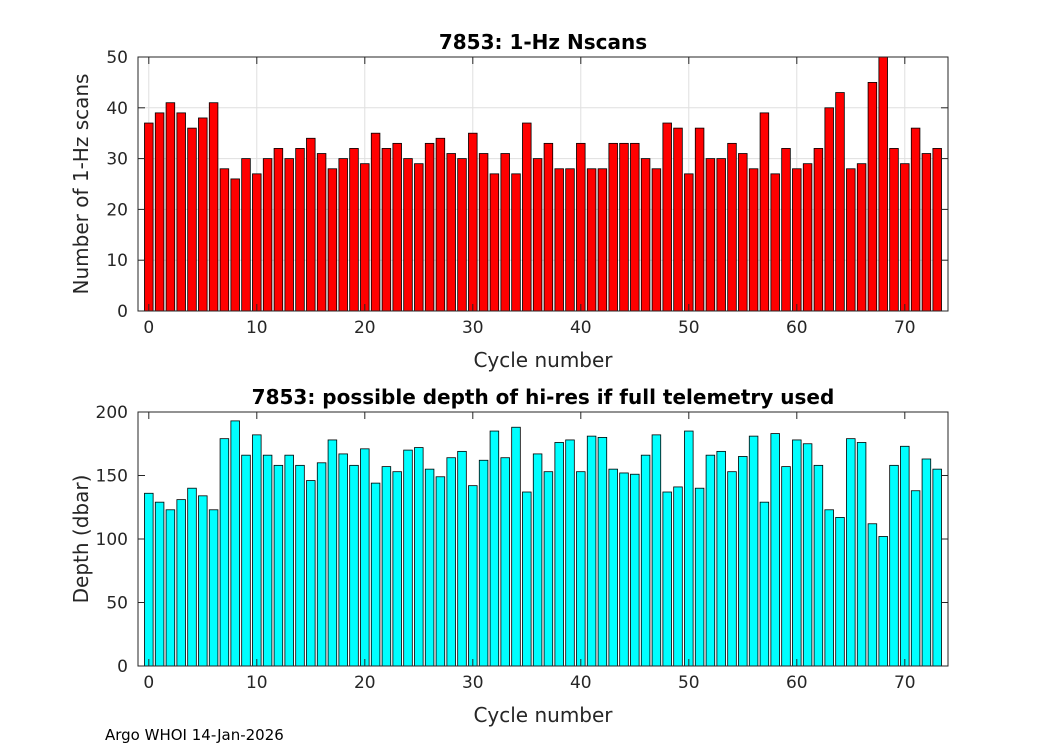  I want to click on chart-title: 7853: 1-Hz Nscans, so click(543, 42).